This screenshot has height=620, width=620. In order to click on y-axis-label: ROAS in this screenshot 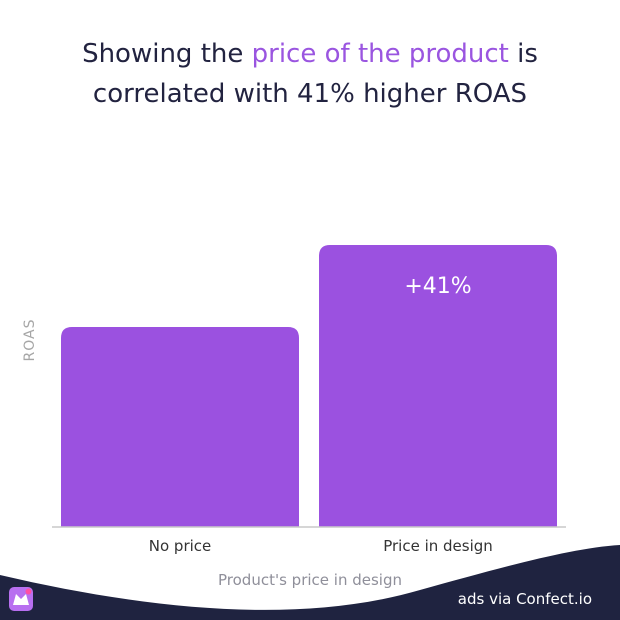, I will do `click(30, 340)`.